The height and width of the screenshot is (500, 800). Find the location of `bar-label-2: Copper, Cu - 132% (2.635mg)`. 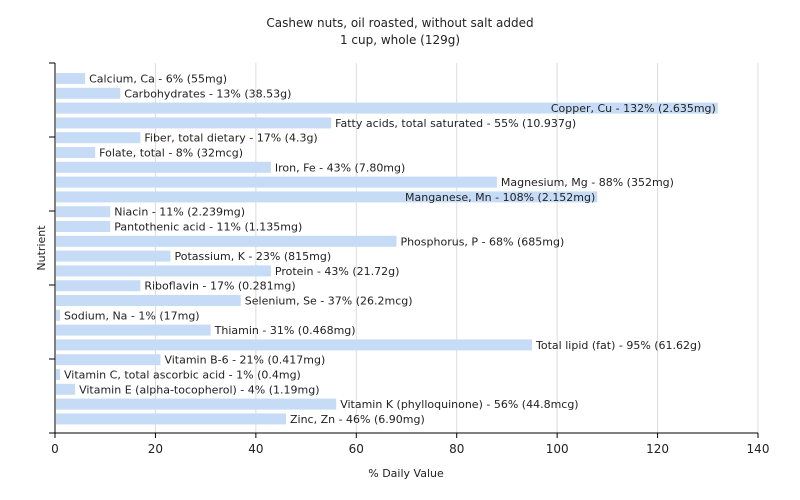

bar-label-2: Copper, Cu - 132% (2.635mg) is located at coordinates (633, 108).